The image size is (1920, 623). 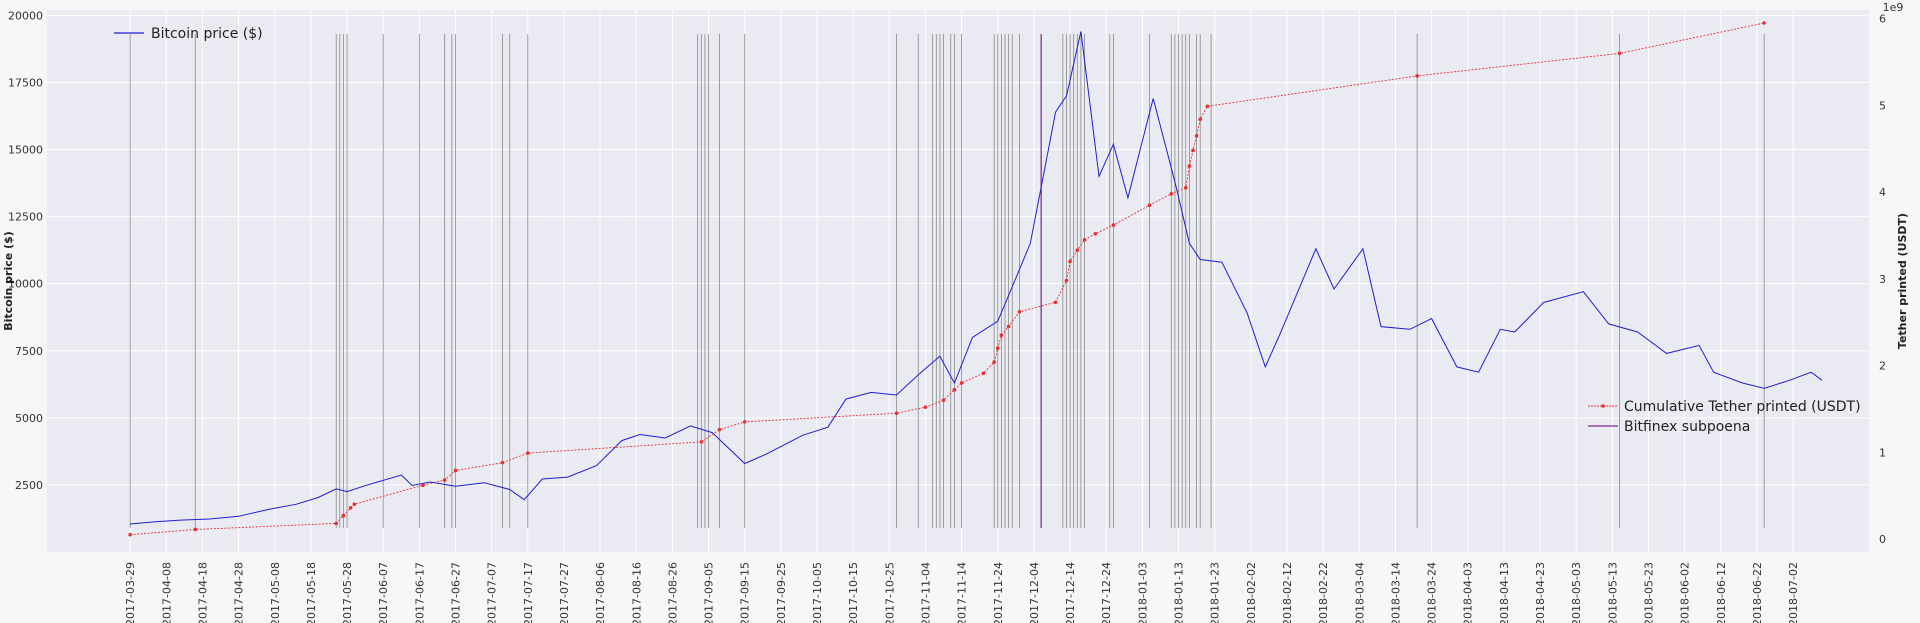 I want to click on x-tick-label: 2017-09-05, so click(x=709, y=592).